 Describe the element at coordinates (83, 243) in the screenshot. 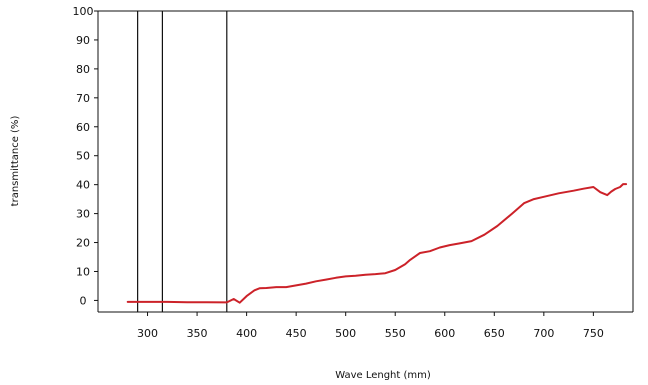

I see `y-tick-label: 20` at that location.